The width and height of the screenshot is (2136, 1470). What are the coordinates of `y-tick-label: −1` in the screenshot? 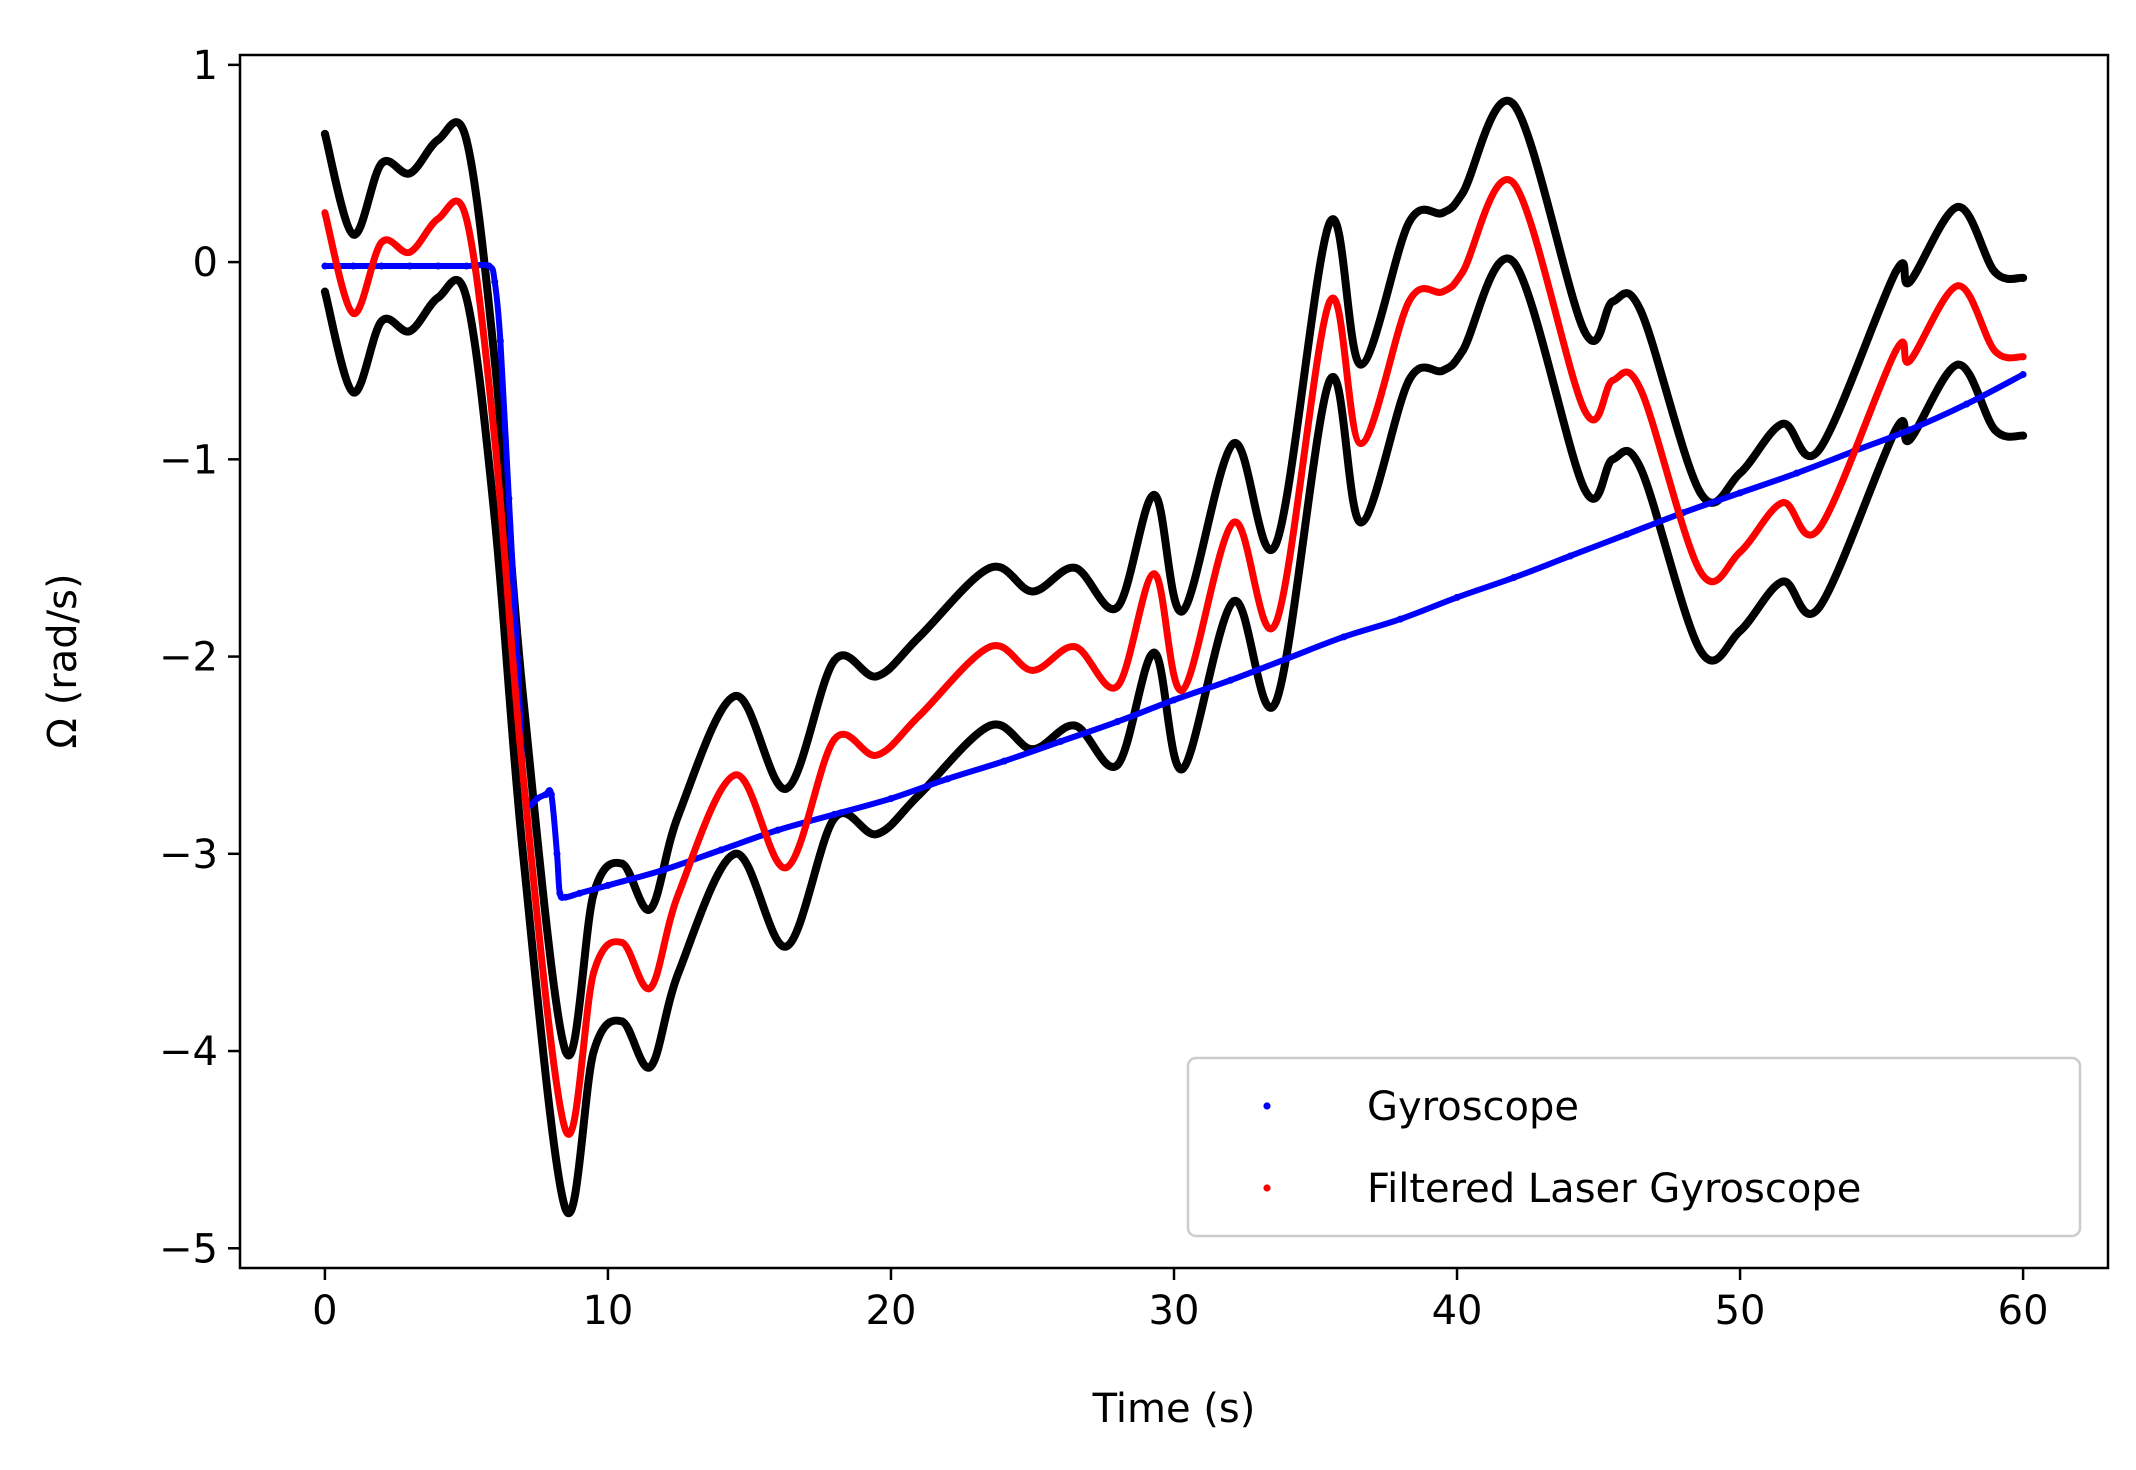 It's located at (188, 460).